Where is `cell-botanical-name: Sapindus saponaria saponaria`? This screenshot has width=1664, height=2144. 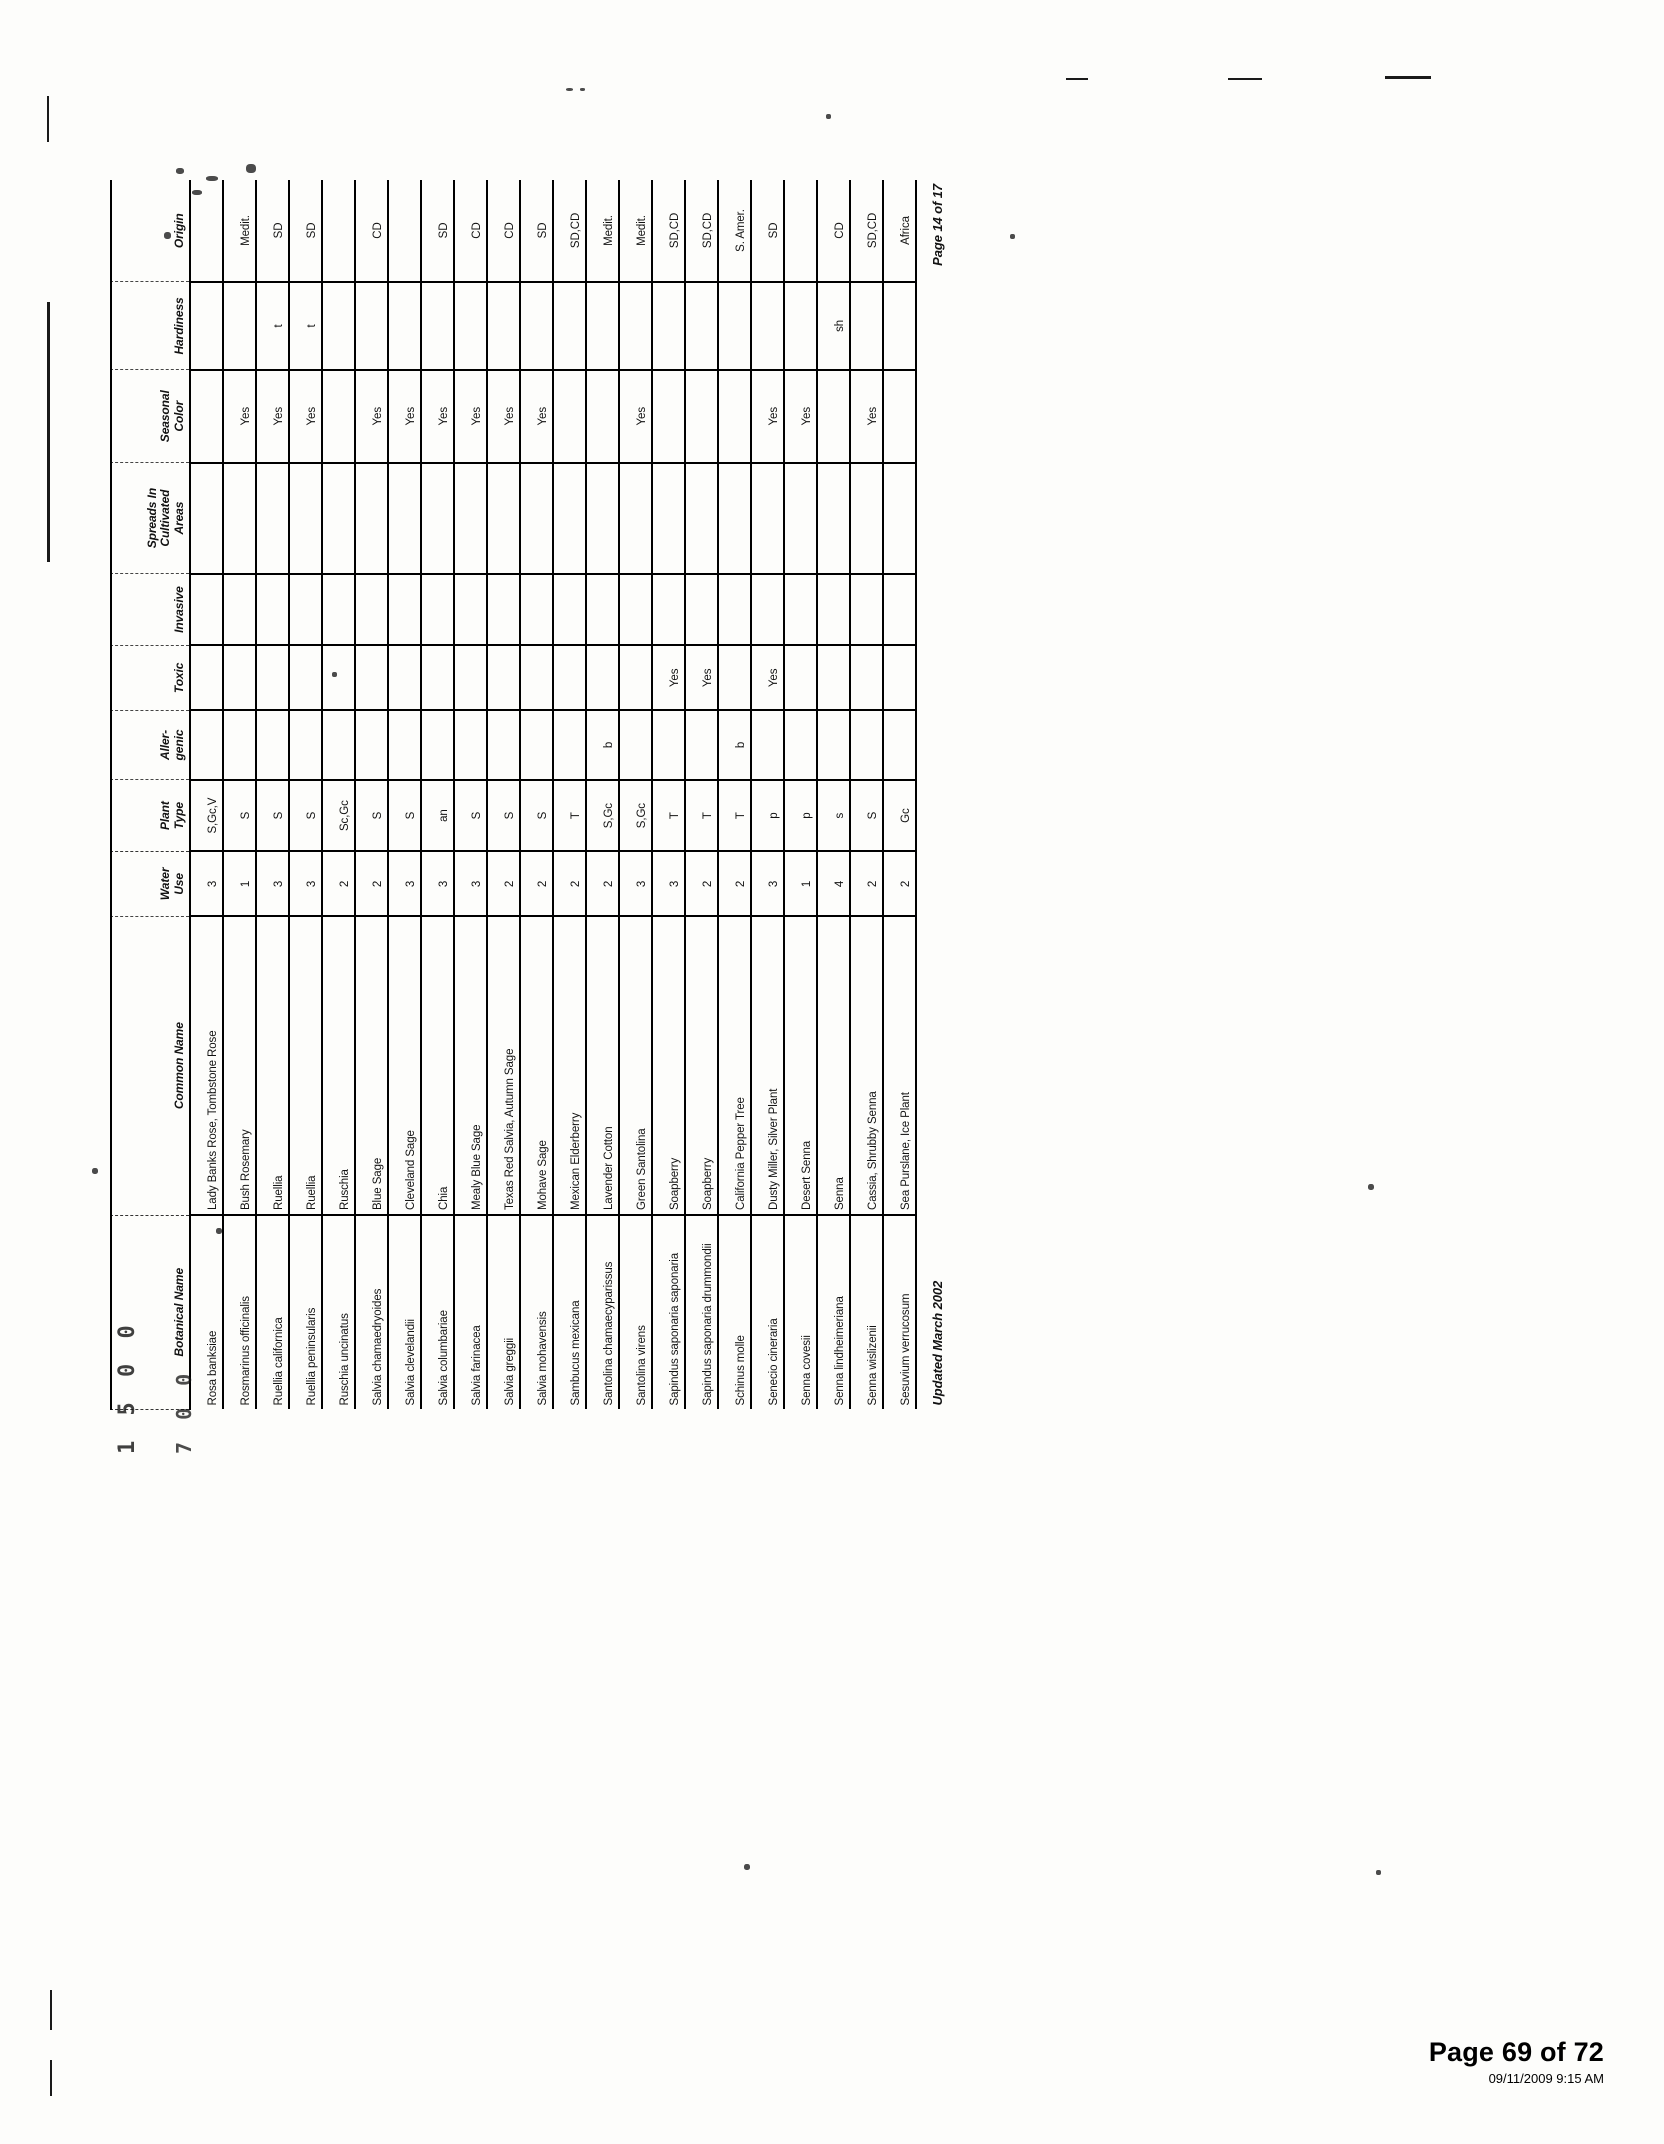
cell-botanical-name: Sapindus saponaria saponaria is located at coordinates (668, 1312).